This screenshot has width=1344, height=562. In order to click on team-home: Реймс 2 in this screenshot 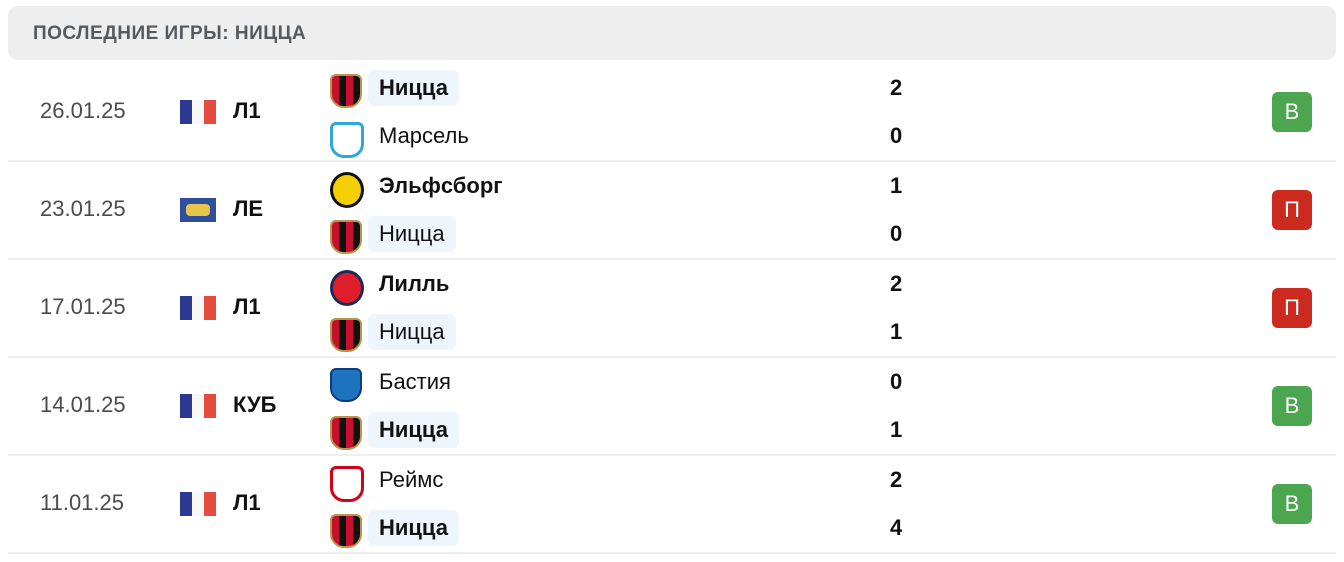, I will do `click(628, 481)`.